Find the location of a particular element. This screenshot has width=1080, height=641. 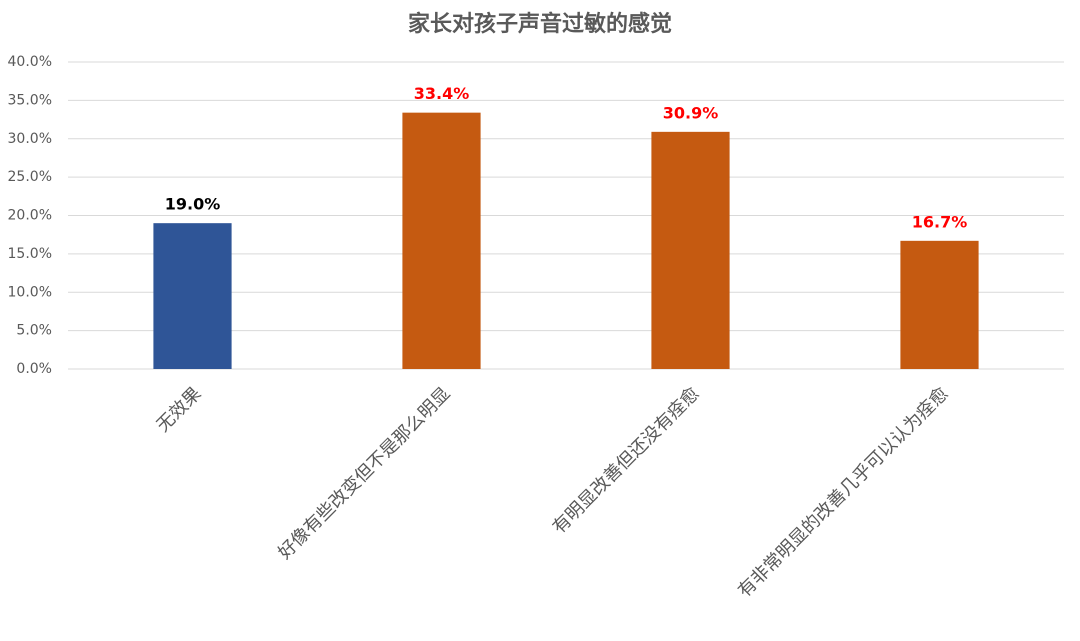

value-label: 30.9% is located at coordinates (691, 112).